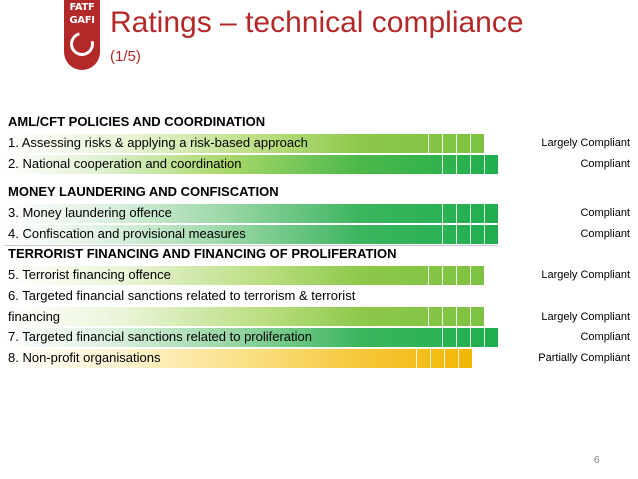  What do you see at coordinates (137, 121) in the screenshot?
I see `section-heading-aml-cft-policies: AML/CFT POLICIES AND COORDINATION` at bounding box center [137, 121].